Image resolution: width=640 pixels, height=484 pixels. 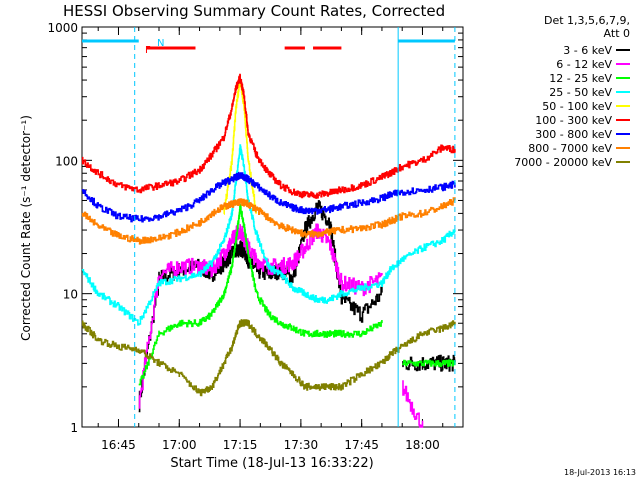 I want to click on y-axis-label: Corrected Count Rate (s⁻¹ detector⁻¹), so click(x=26, y=228).